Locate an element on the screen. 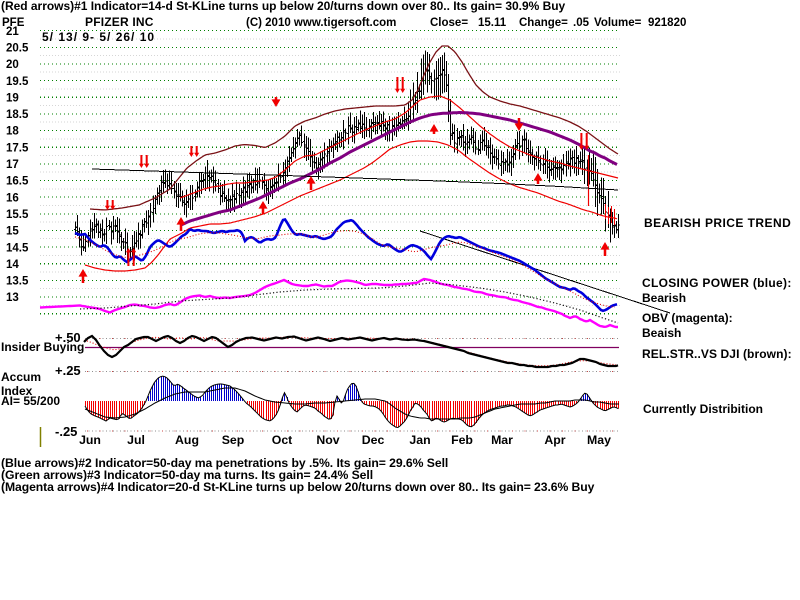  svg-text: Jan is located at coordinates (419, 440).